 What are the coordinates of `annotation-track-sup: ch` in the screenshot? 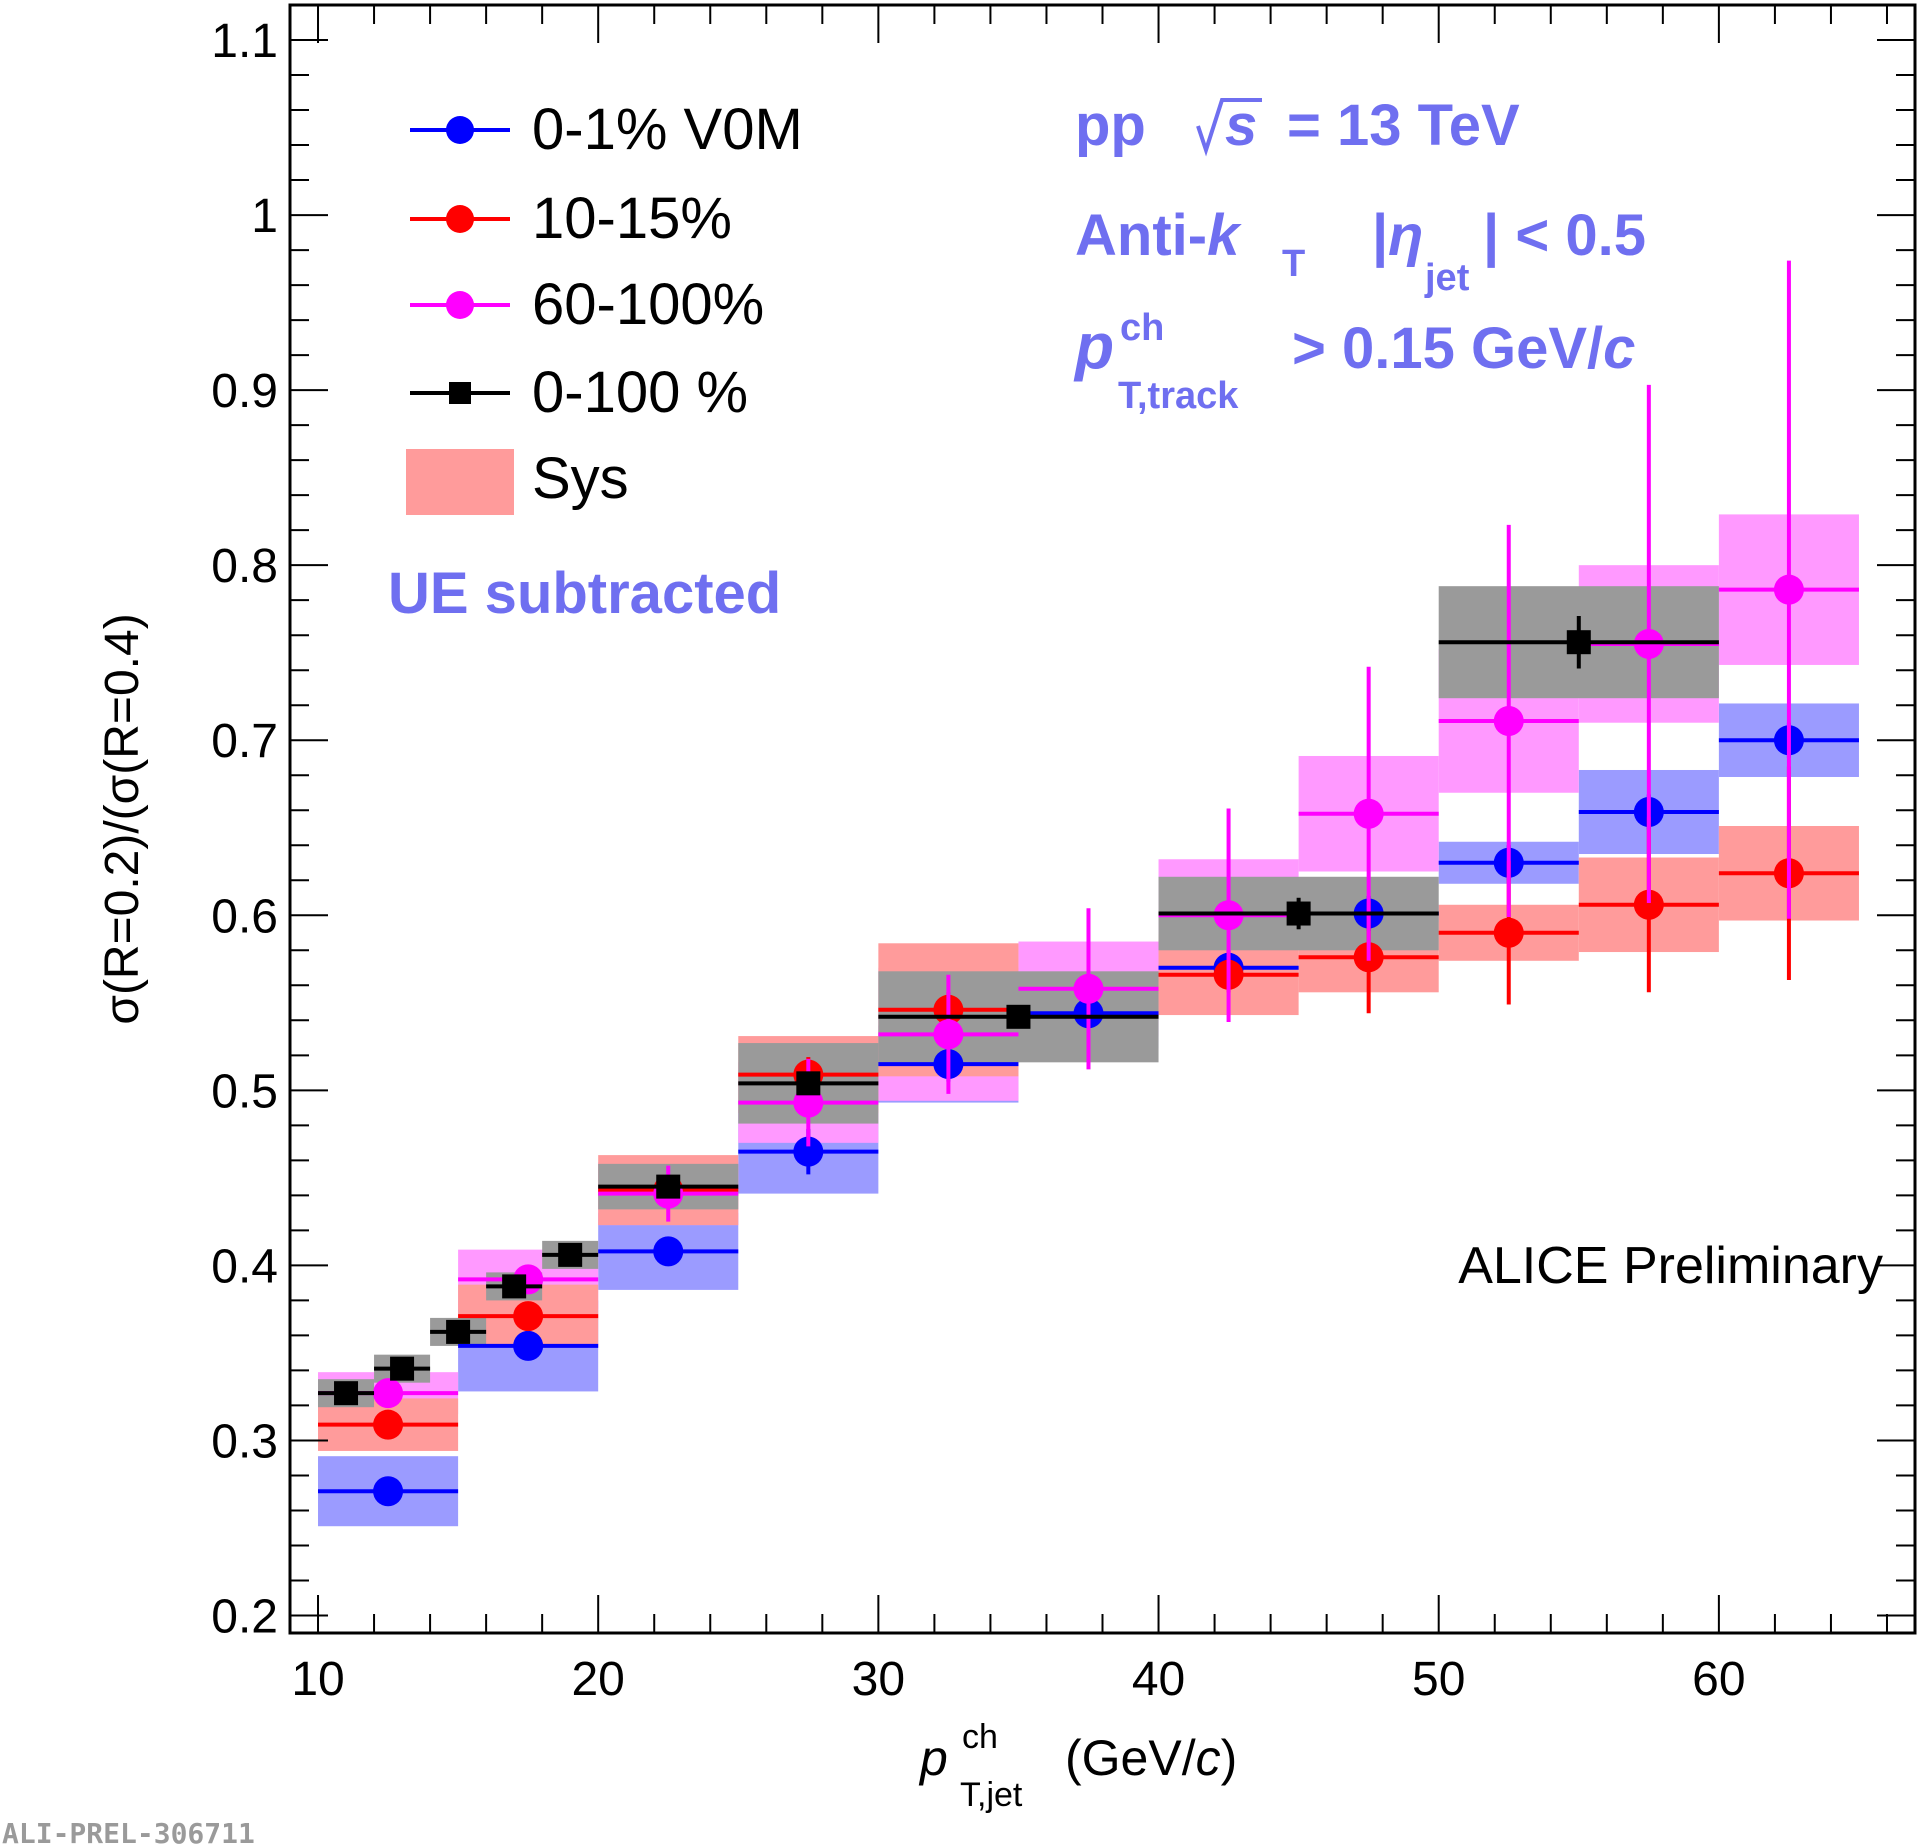 It's located at (1142, 328).